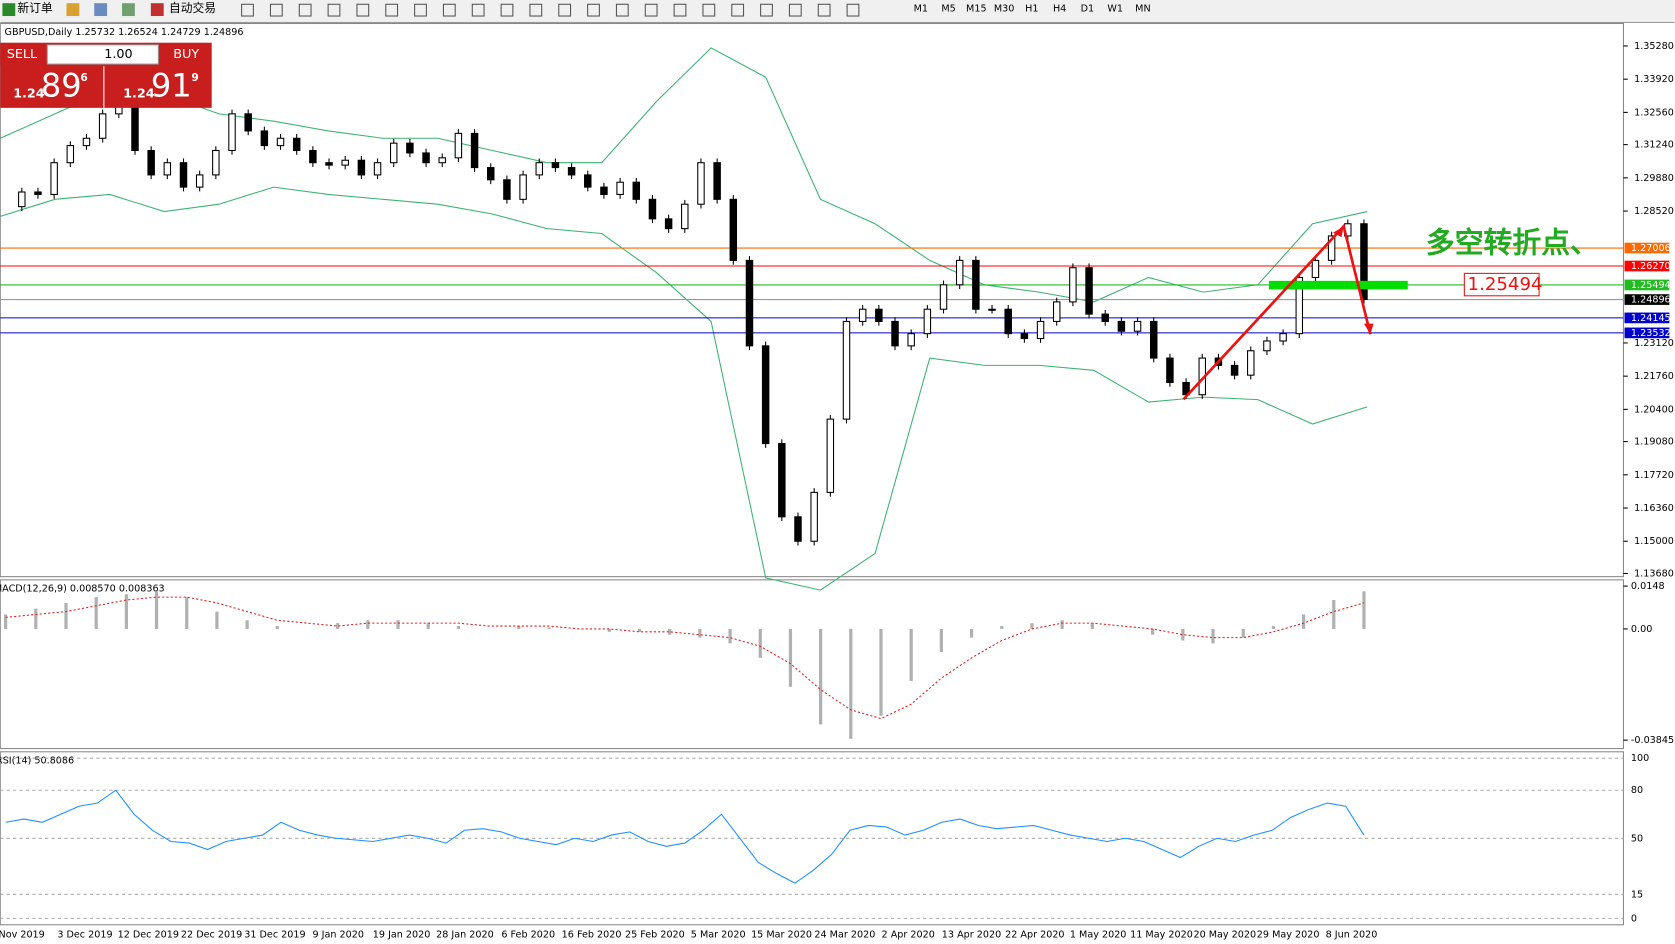  Describe the element at coordinates (83, 77) in the screenshot. I see `bid-pip: 6` at that location.